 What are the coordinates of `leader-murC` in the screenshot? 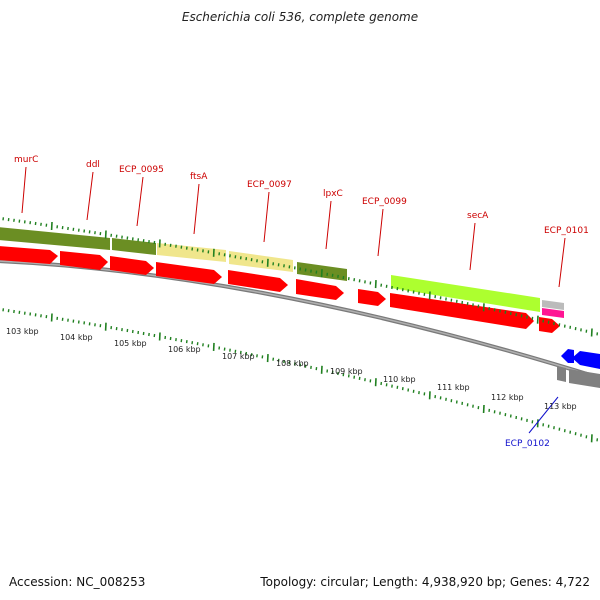 It's located at (24, 190).